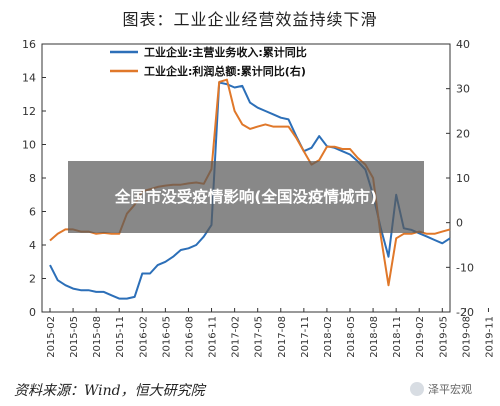  What do you see at coordinates (32, 279) in the screenshot?
I see `left-tick-label: 2` at bounding box center [32, 279].